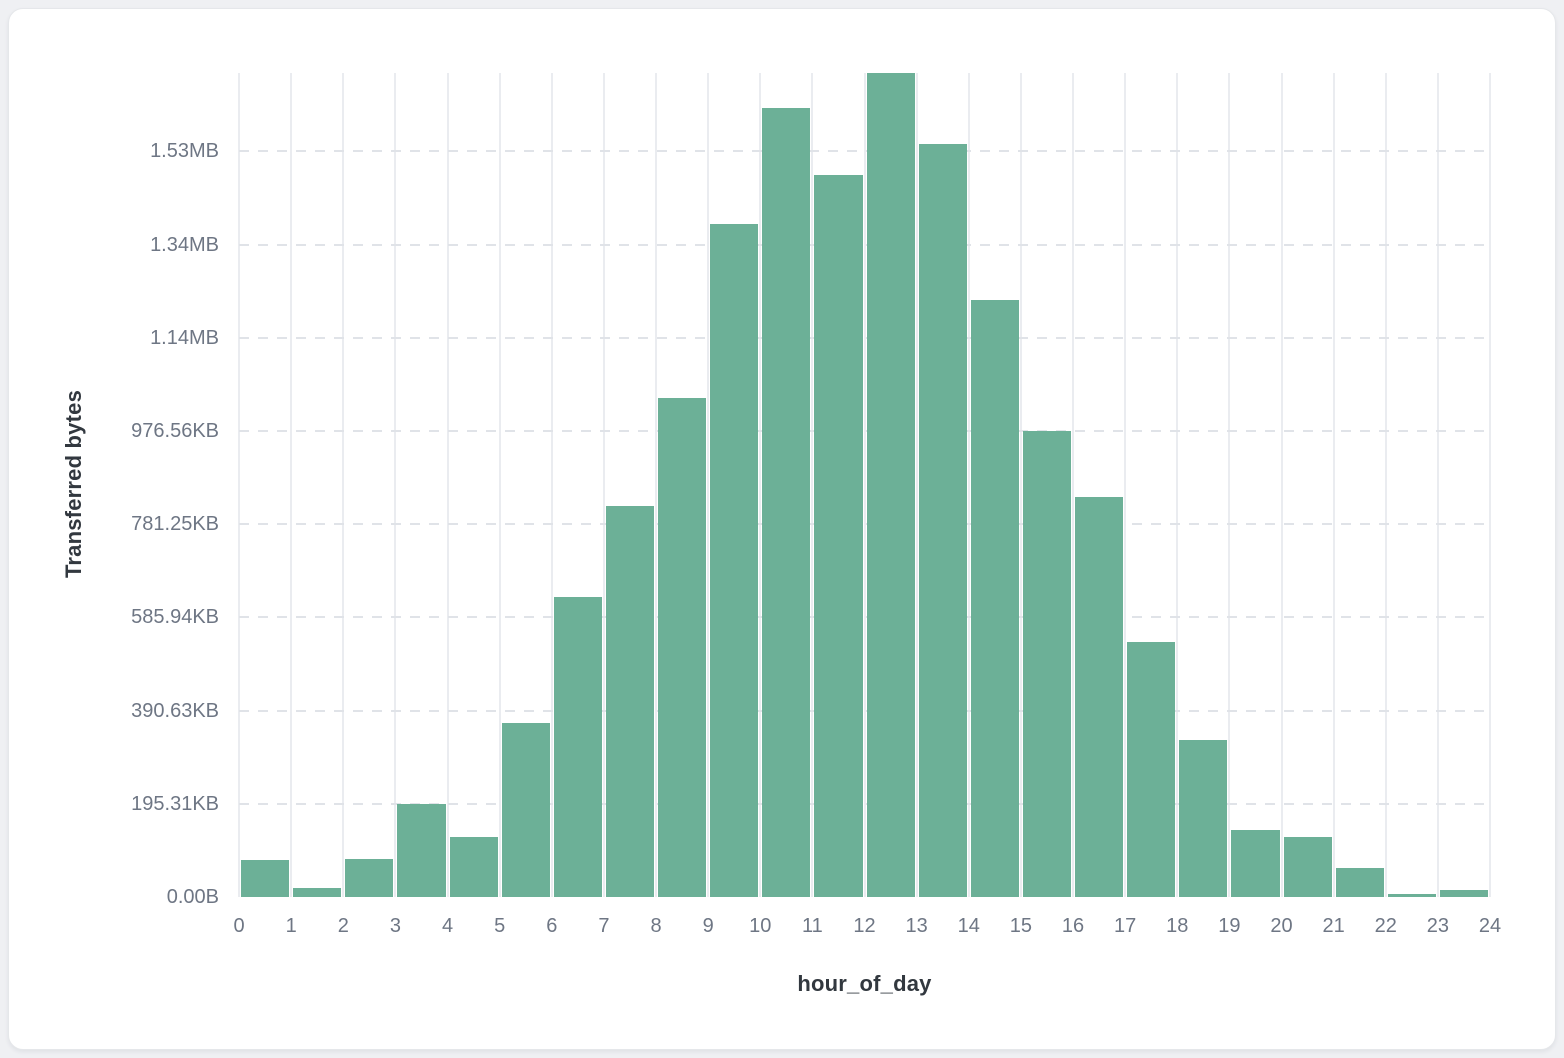  Describe the element at coordinates (291, 926) in the screenshot. I see `x-tick-label: 1` at that location.